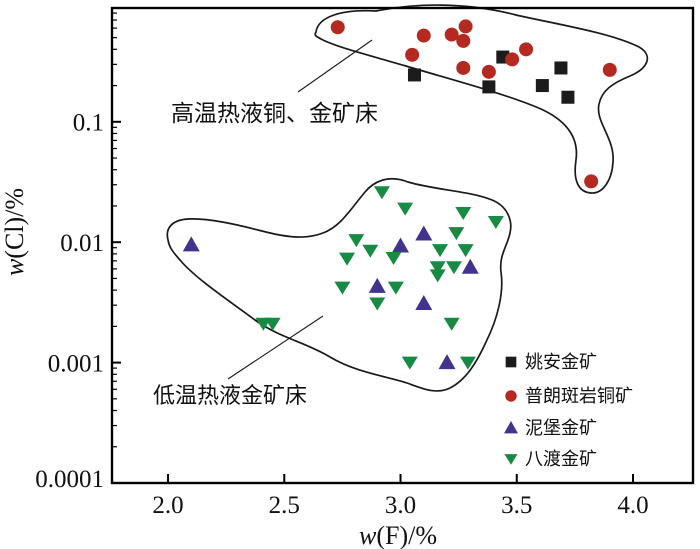 The height and width of the screenshot is (549, 700). What do you see at coordinates (275, 347) in the screenshot?
I see `low-temp-leader-line` at bounding box center [275, 347].